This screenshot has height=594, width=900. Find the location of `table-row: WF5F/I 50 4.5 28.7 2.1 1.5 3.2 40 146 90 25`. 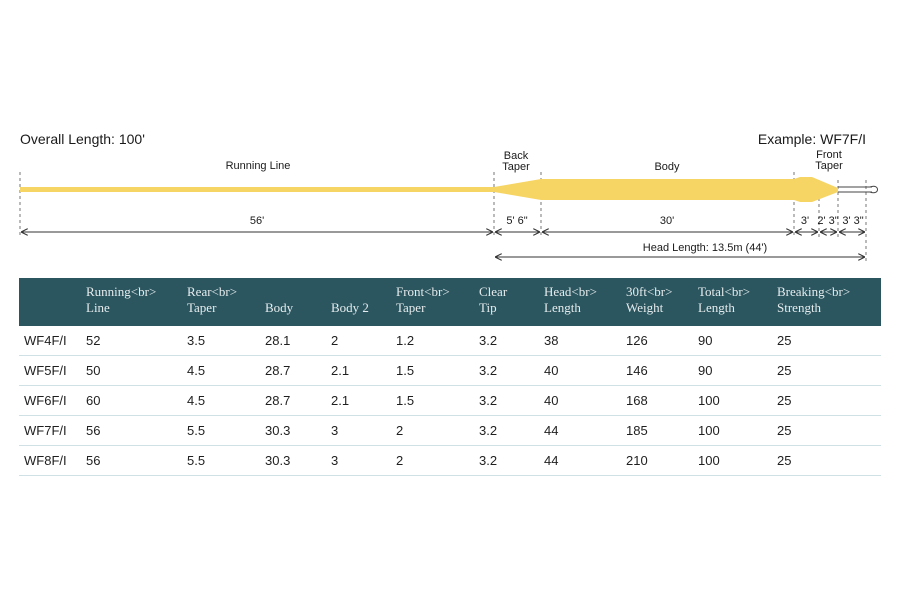

table-row: WF5F/I 50 4.5 28.7 2.1 1.5 3.2 40 146 90 25 is located at coordinates (450, 370).